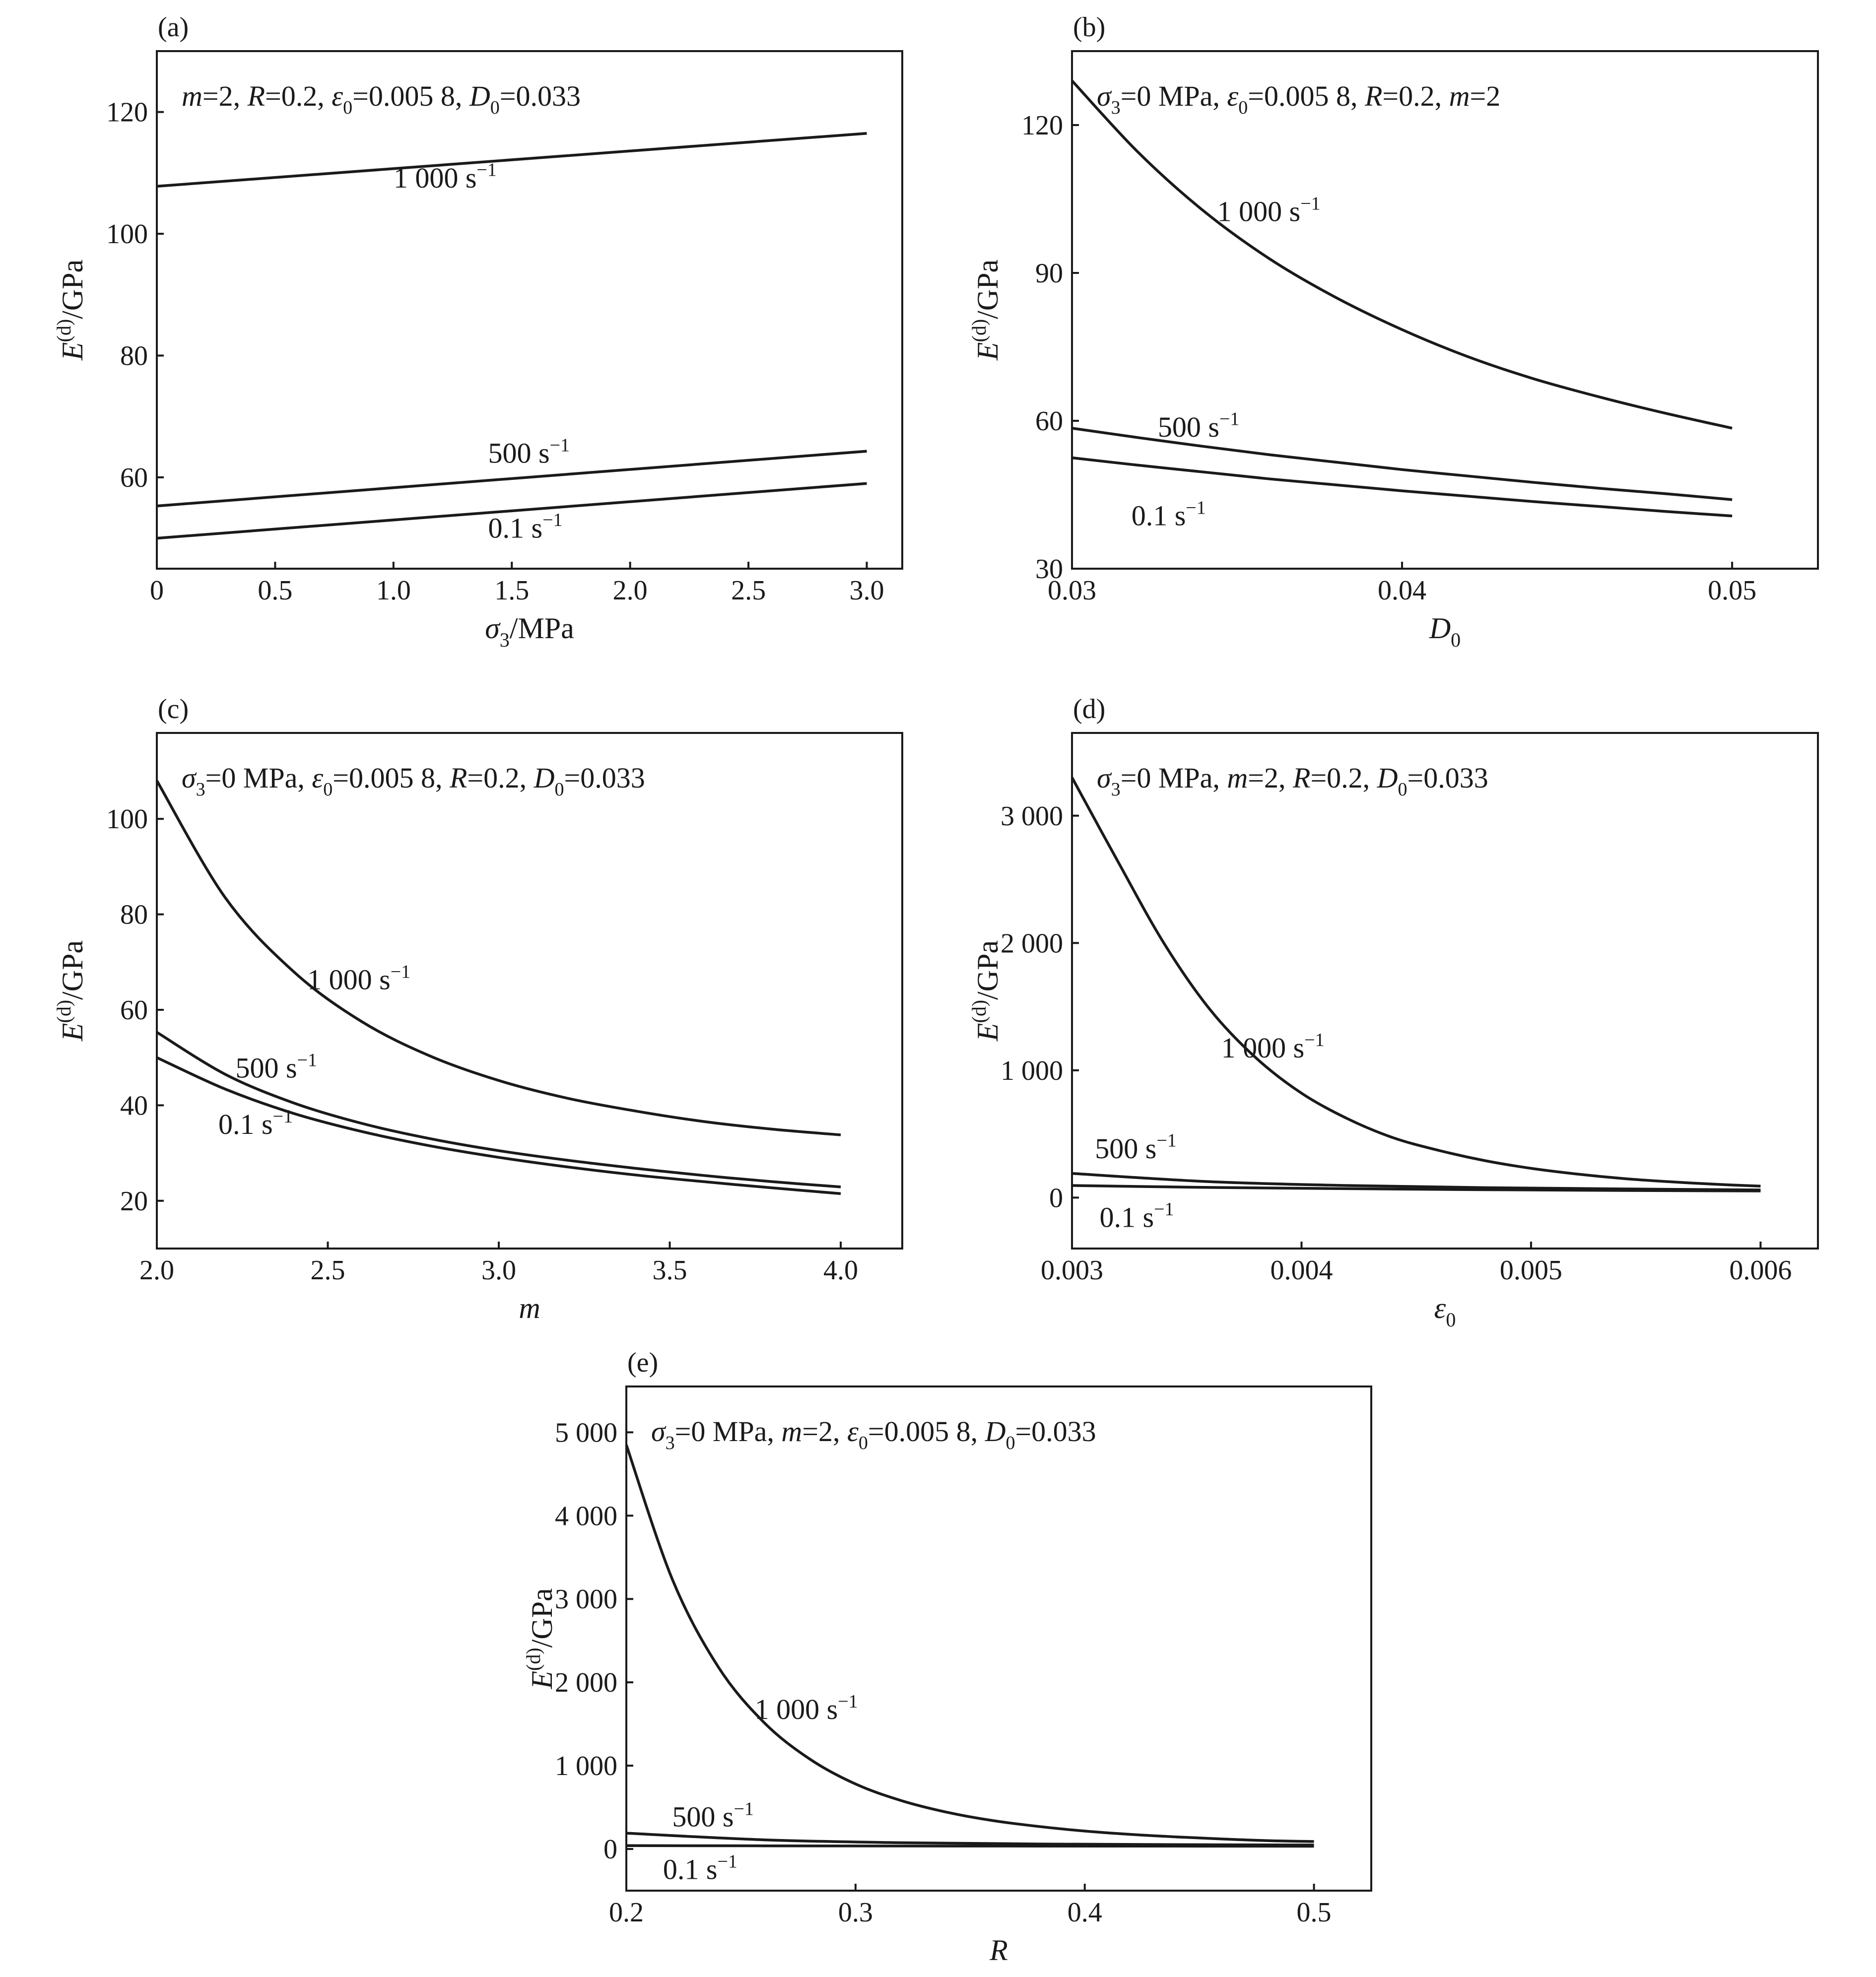 The width and height of the screenshot is (1876, 1977). Describe the element at coordinates (1373, 96) in the screenshot. I see `text-run: R` at that location.